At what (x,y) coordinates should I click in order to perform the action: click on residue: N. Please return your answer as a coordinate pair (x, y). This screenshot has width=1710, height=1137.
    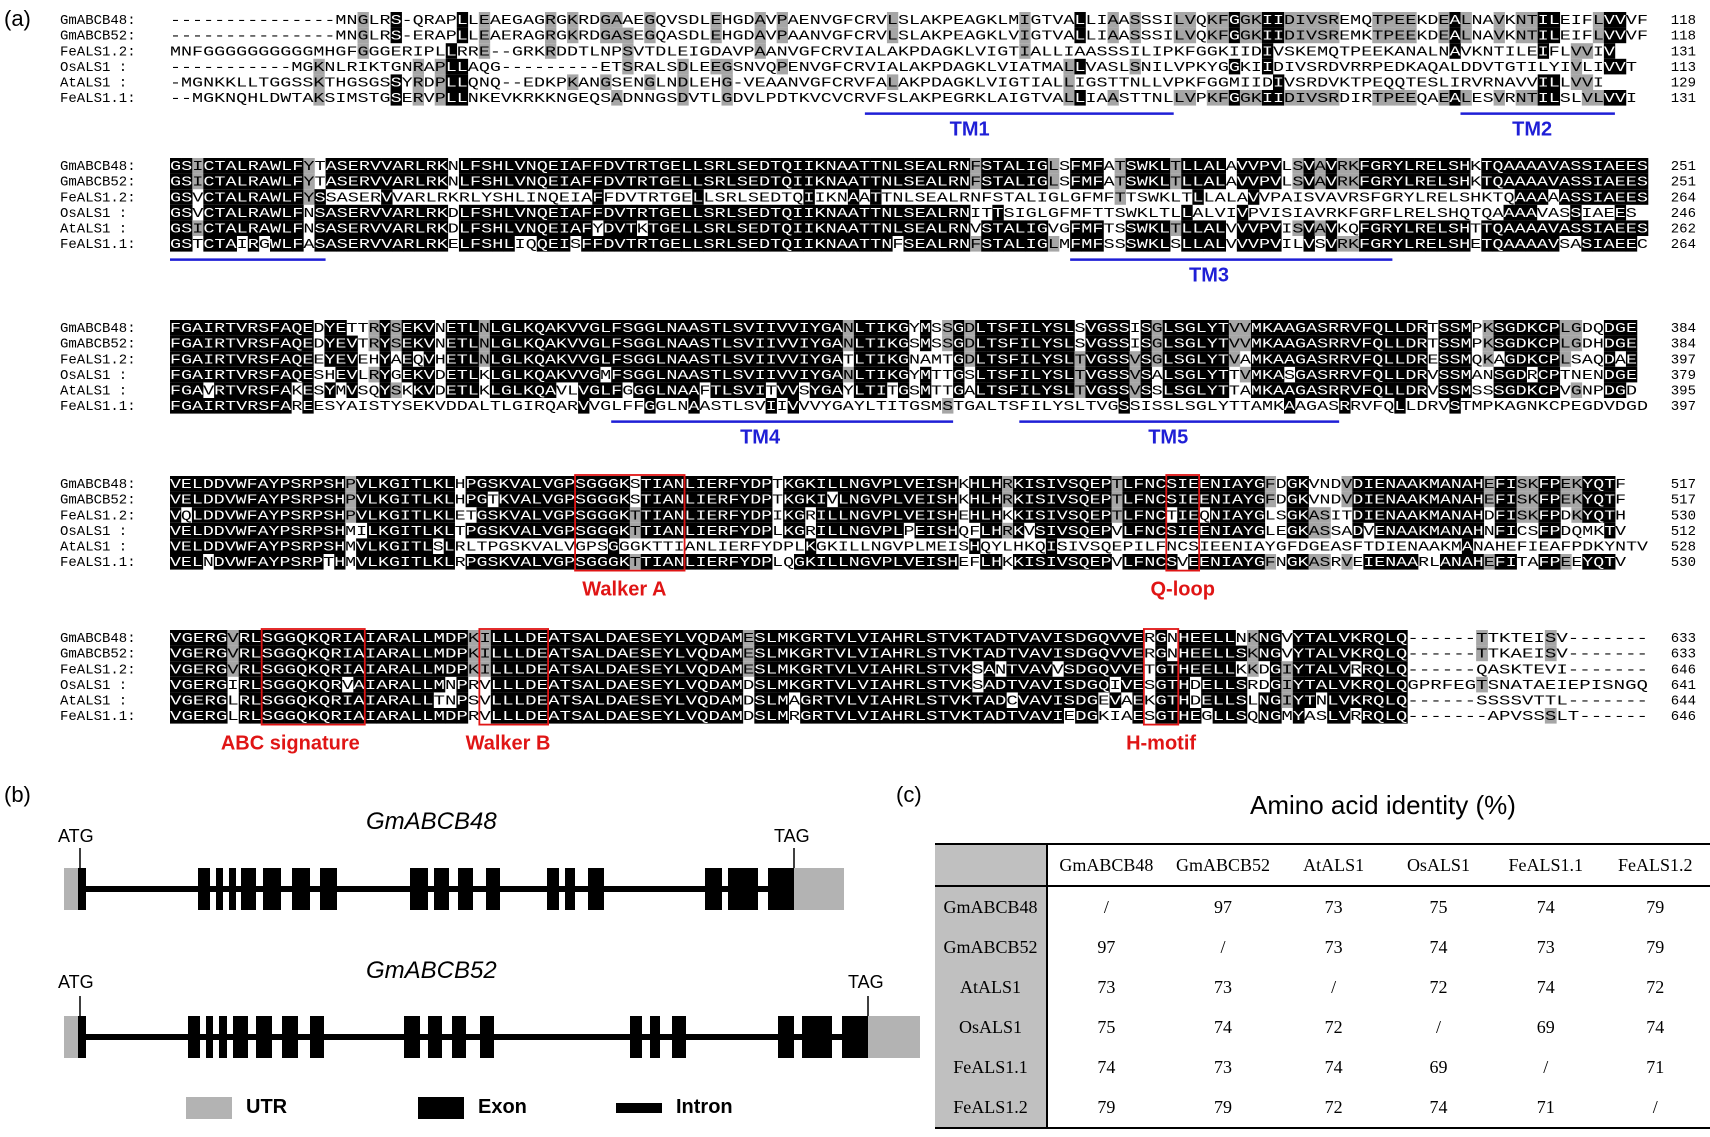
    Looking at the image, I should click on (1587, 392).